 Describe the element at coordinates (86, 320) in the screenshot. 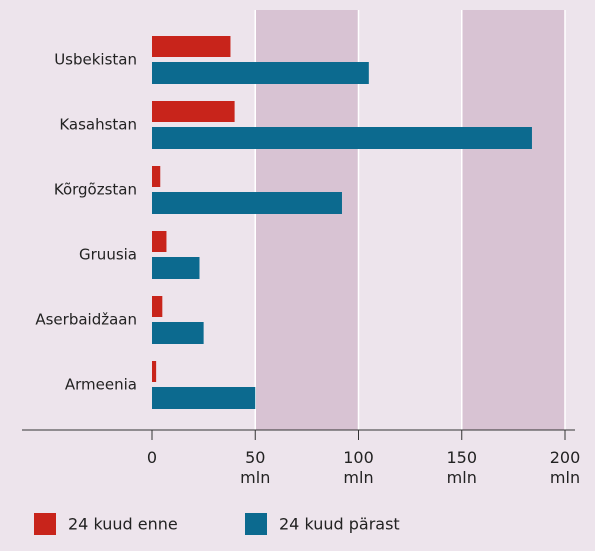

I see `y-tick-label: Aserbaidžaan` at that location.